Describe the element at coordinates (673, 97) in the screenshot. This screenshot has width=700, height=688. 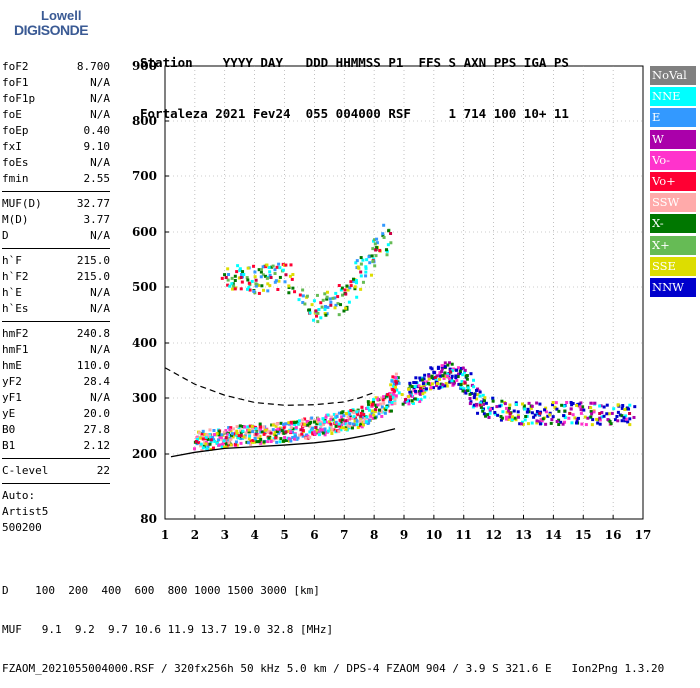
I see `legend-item: NNE` at that location.